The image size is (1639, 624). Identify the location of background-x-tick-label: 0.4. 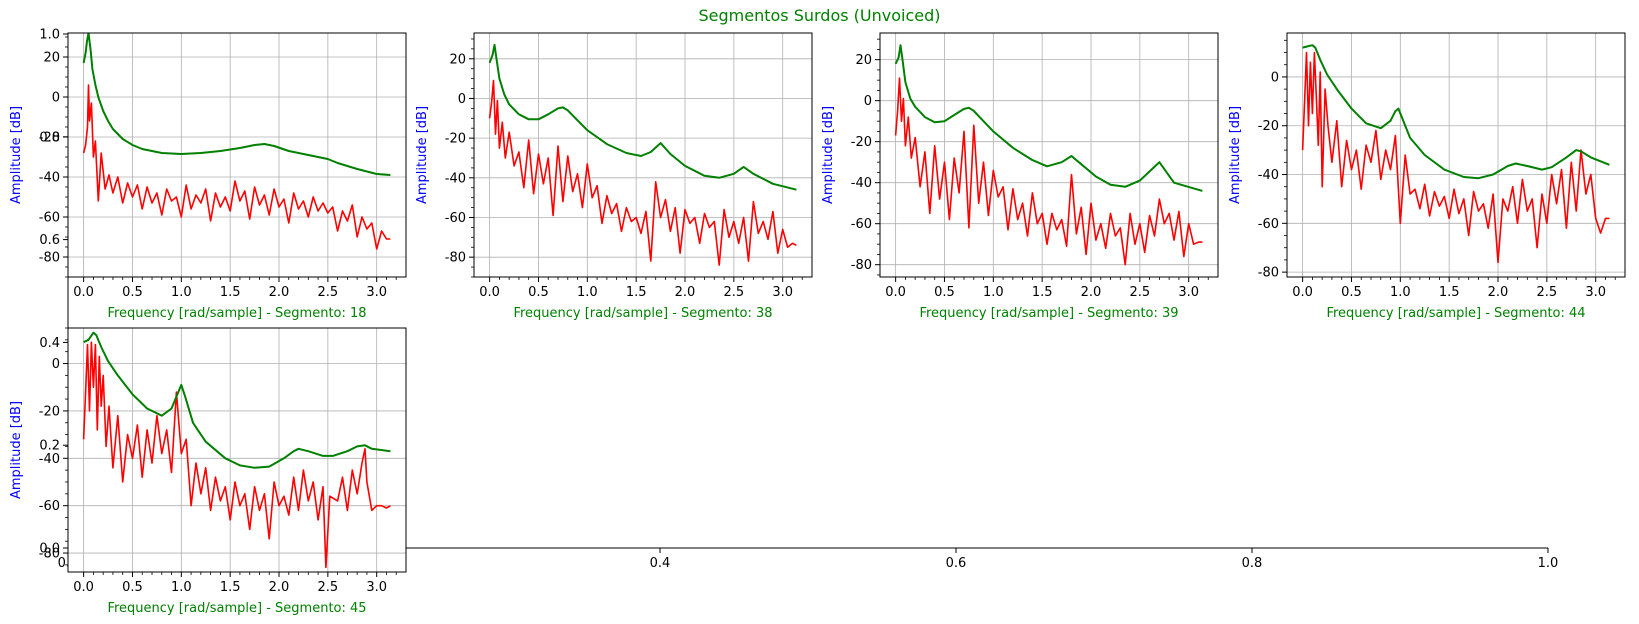
(660, 563).